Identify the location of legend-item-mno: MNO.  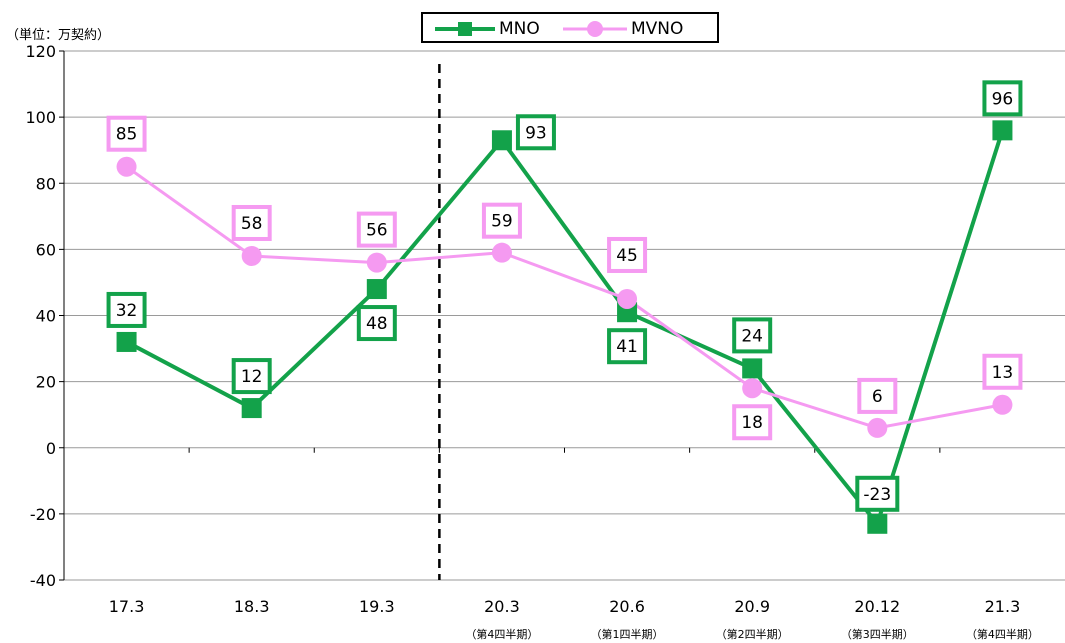
(487, 29).